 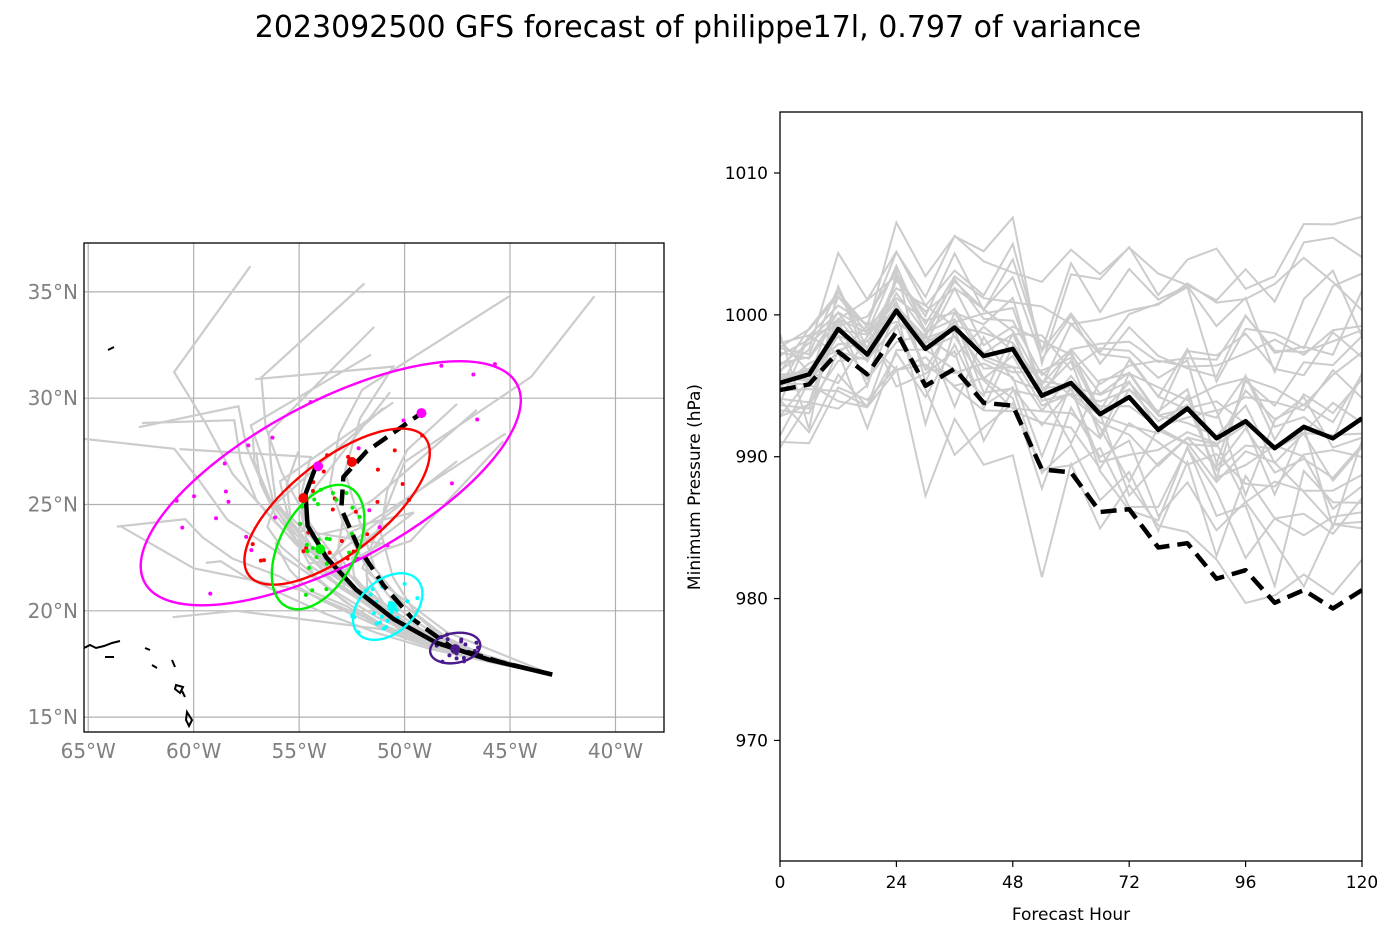 What do you see at coordinates (509, 751) in the screenshot?
I see `map-lon-tick-label: 45°W` at bounding box center [509, 751].